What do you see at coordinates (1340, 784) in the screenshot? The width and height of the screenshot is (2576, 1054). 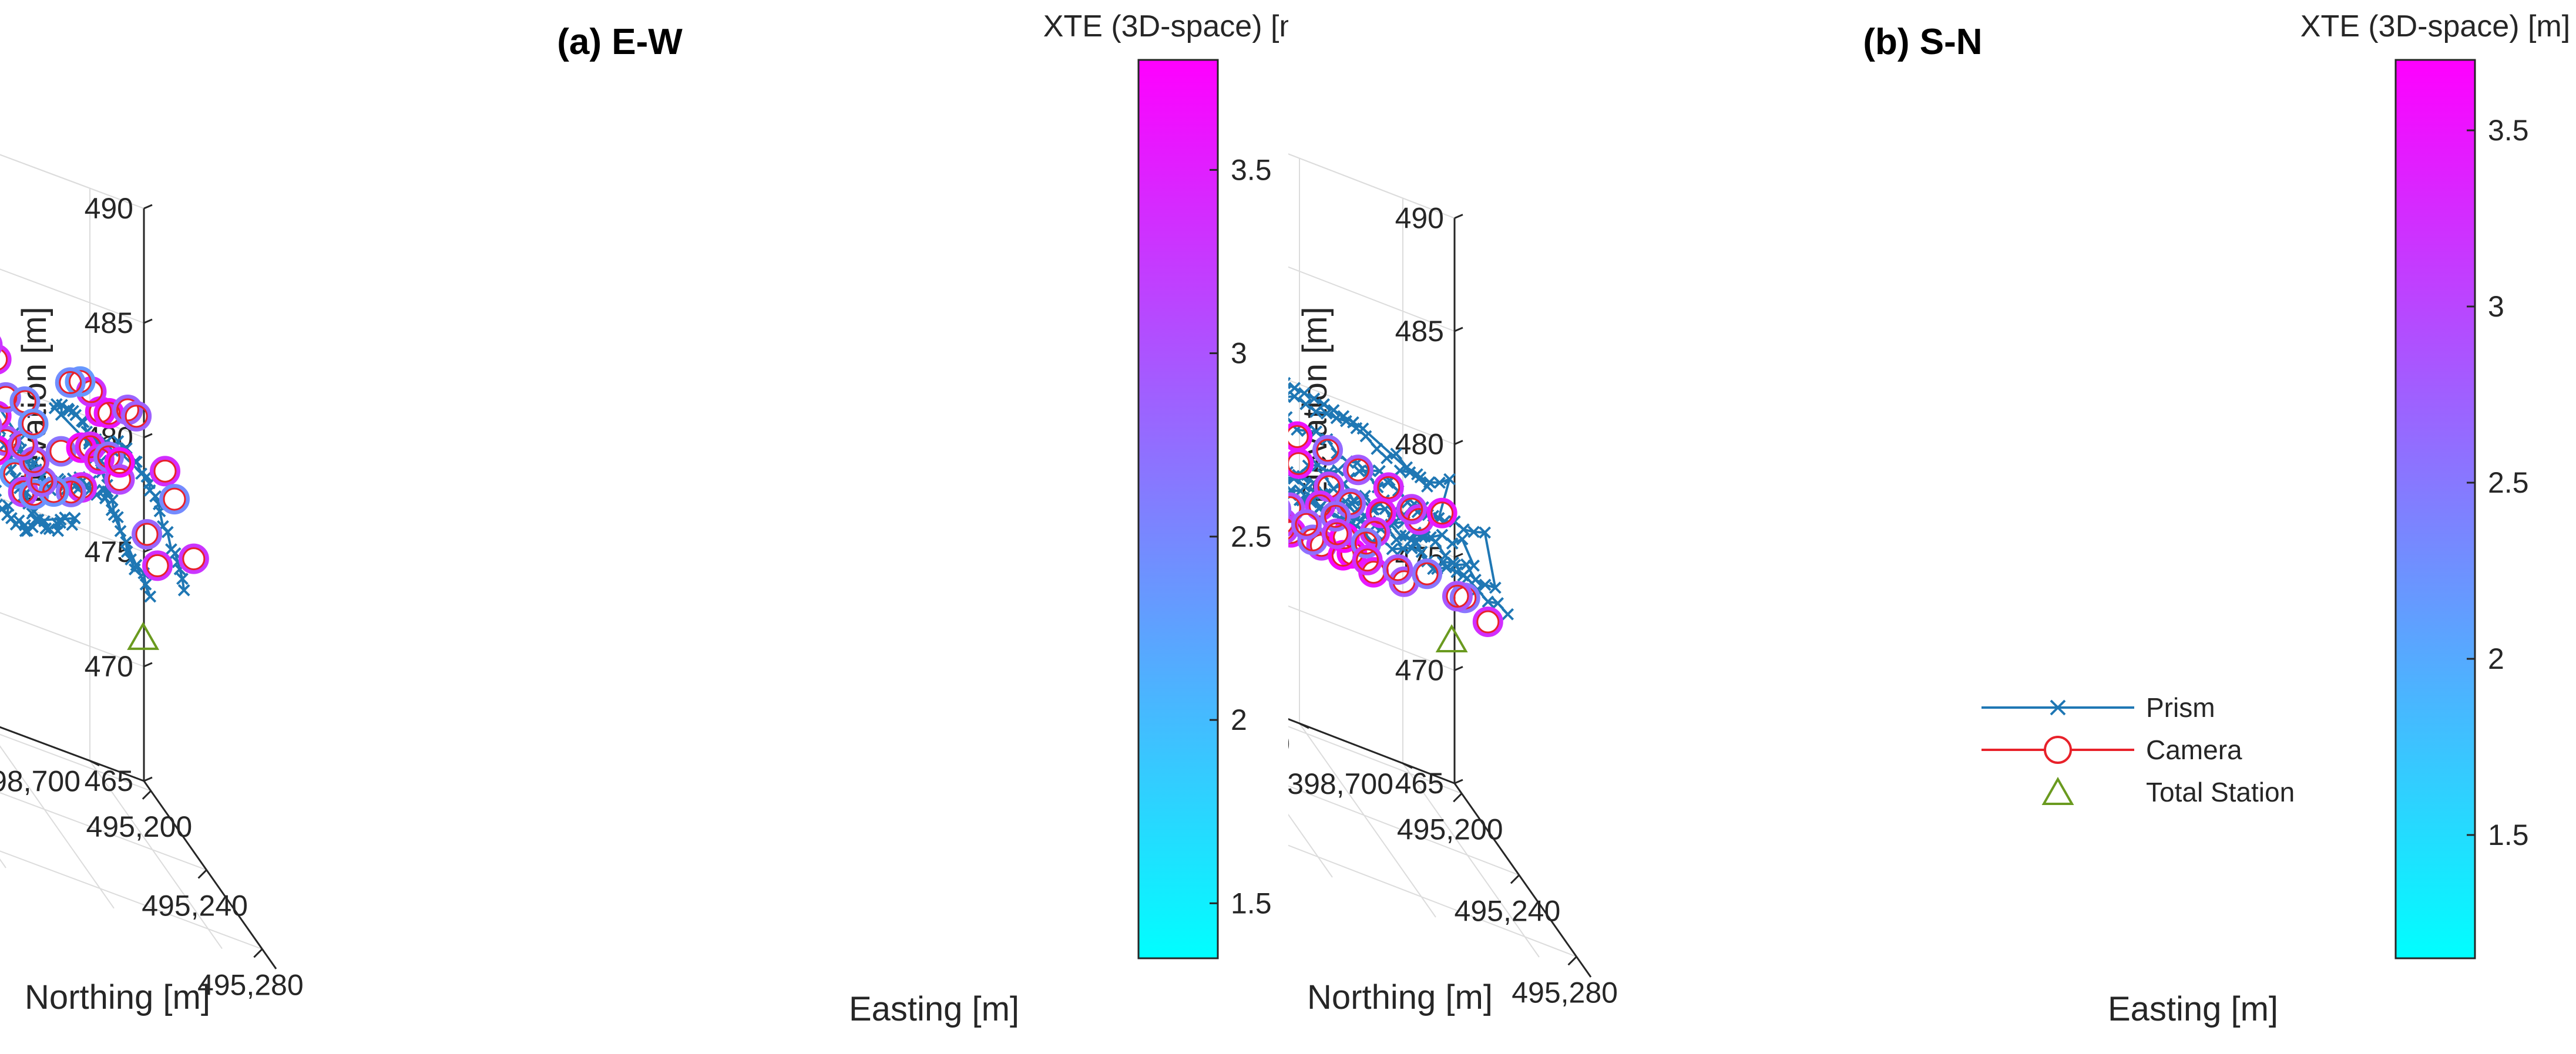 I see `y-tick-label: 5,398,700` at bounding box center [1340, 784].